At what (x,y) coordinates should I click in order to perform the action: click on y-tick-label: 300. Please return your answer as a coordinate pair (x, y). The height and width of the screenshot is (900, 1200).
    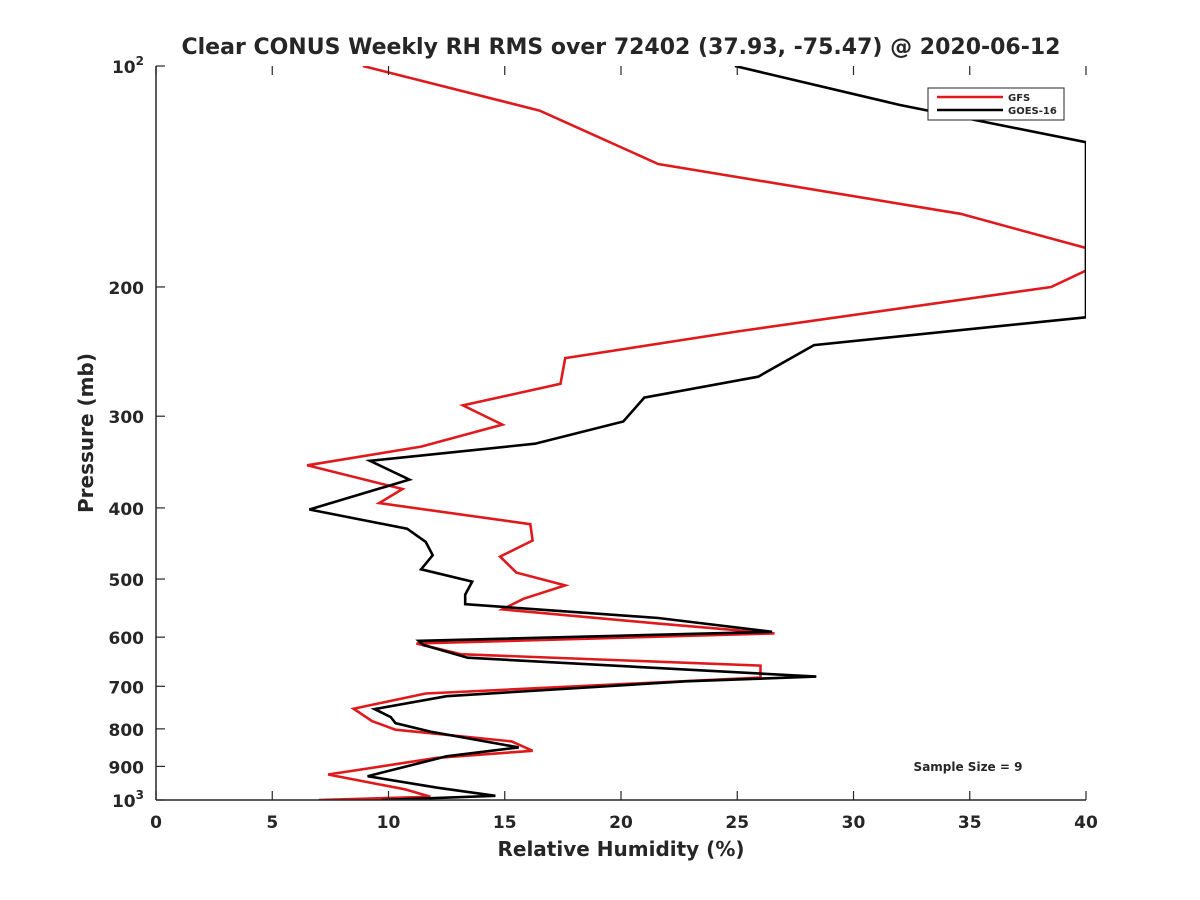
    Looking at the image, I should click on (127, 418).